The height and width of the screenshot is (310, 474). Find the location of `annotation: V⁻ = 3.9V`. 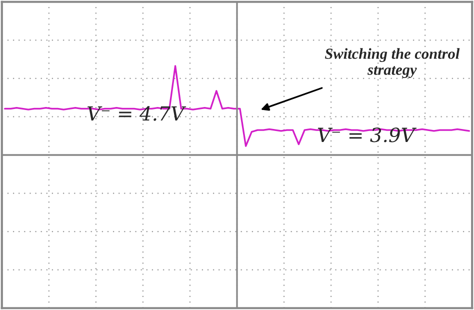

annotation: V⁻ = 3.9V is located at coordinates (367, 135).